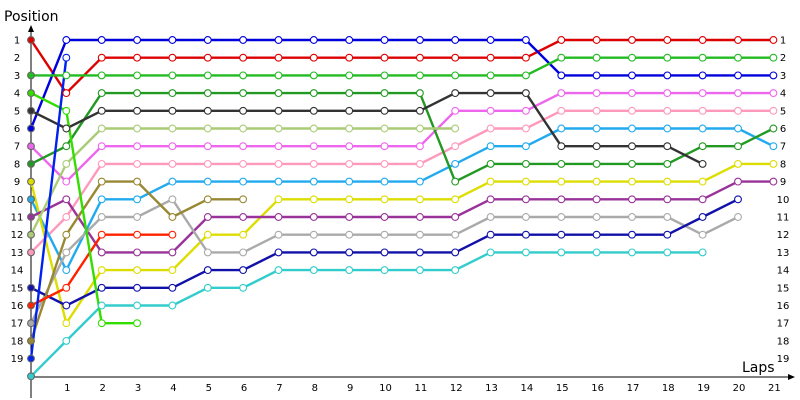  Describe the element at coordinates (783, 147) in the screenshot. I see `y-tick-label-right: 7` at that location.